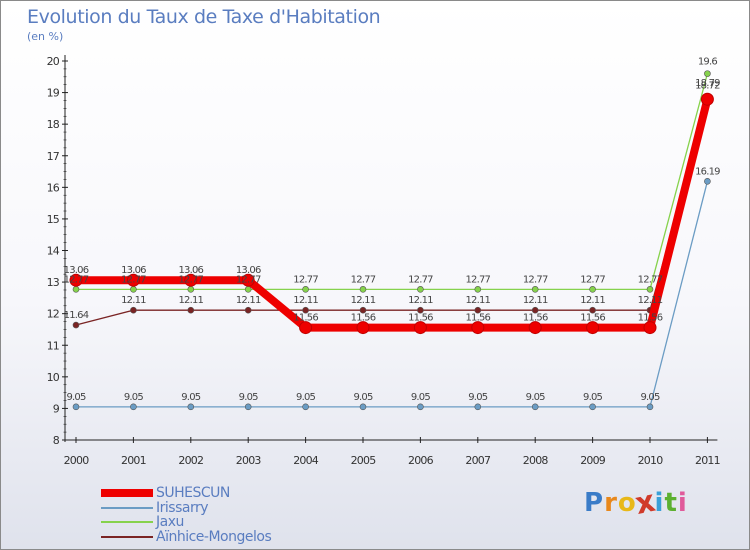  Describe the element at coordinates (193, 493) in the screenshot. I see `legend-label: SUHESCUN` at that location.